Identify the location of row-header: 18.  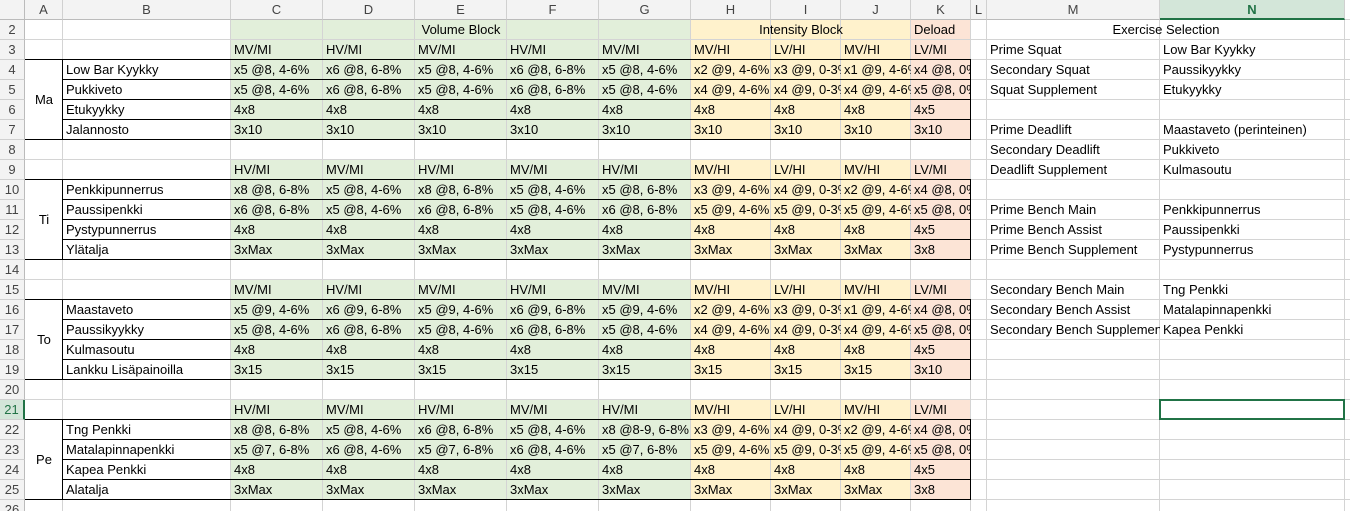
(12, 350).